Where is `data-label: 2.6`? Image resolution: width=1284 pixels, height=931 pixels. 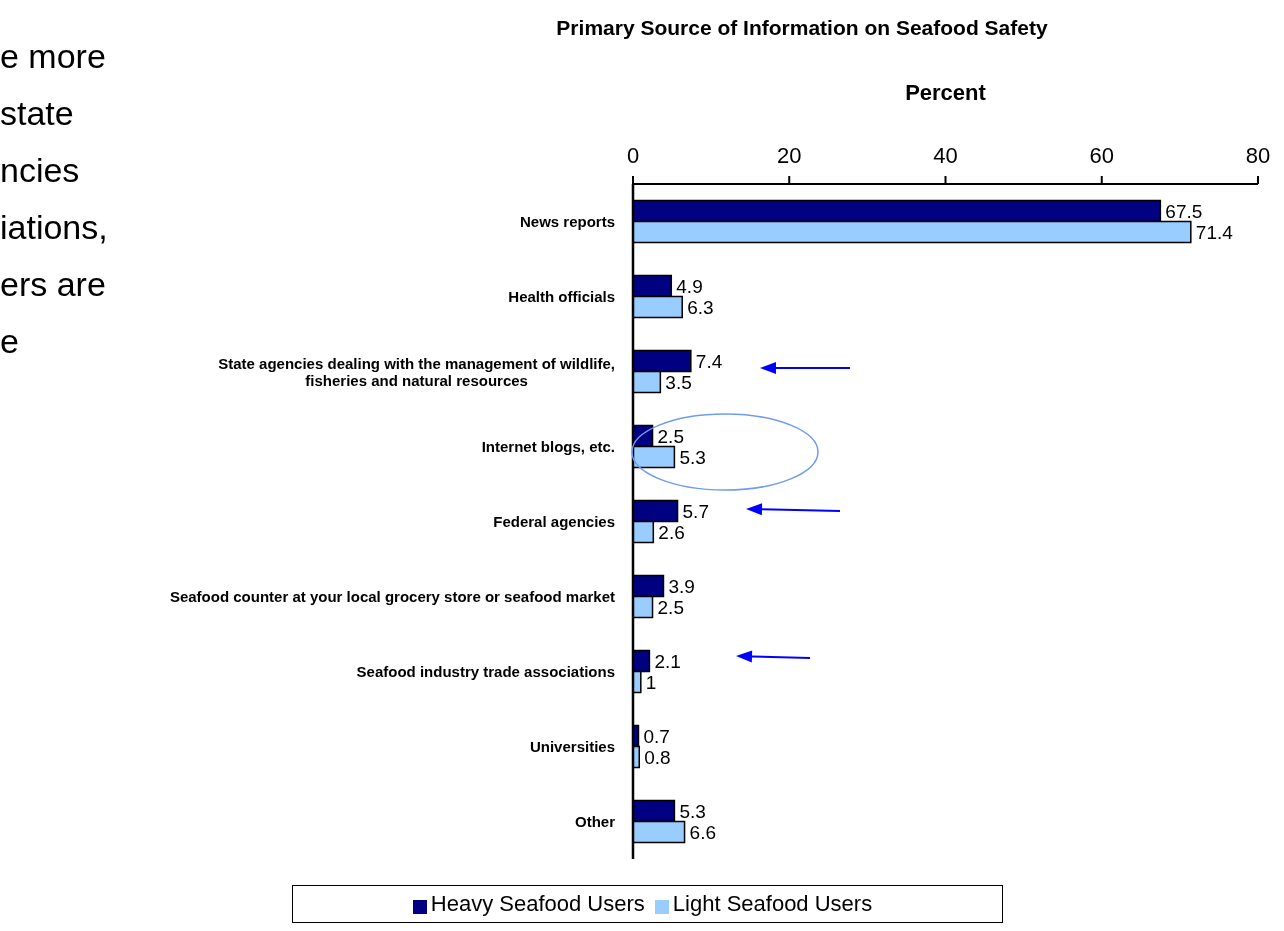
data-label: 2.6 is located at coordinates (671, 532).